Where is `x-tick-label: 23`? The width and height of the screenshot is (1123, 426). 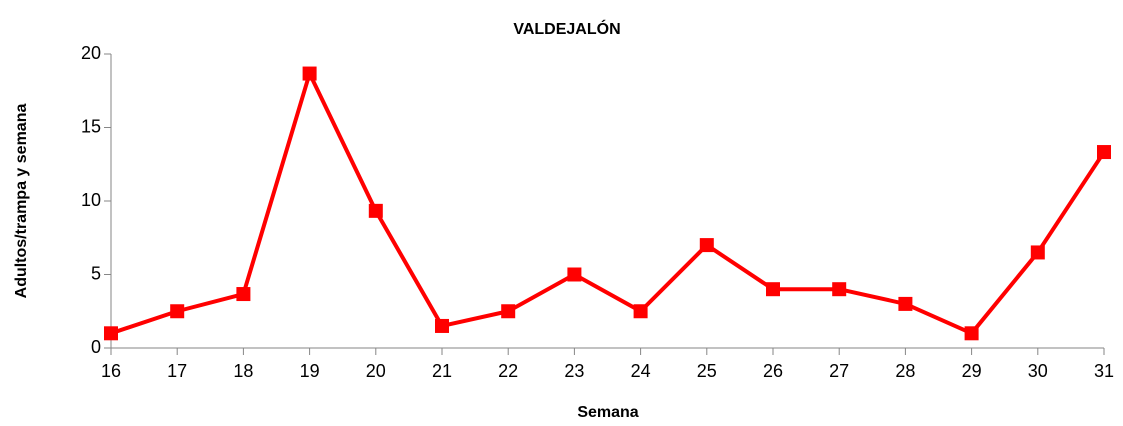
x-tick-label: 23 is located at coordinates (574, 371).